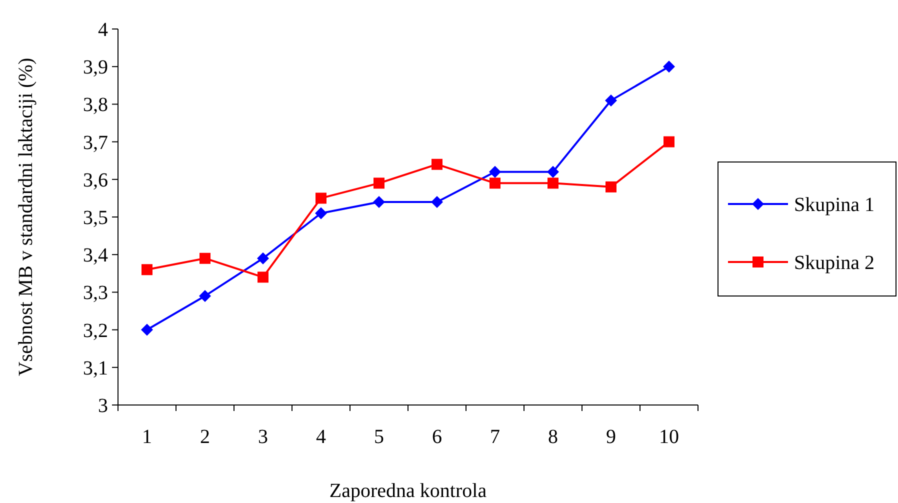  What do you see at coordinates (205, 437) in the screenshot?
I see `x-tick-label: 2` at bounding box center [205, 437].